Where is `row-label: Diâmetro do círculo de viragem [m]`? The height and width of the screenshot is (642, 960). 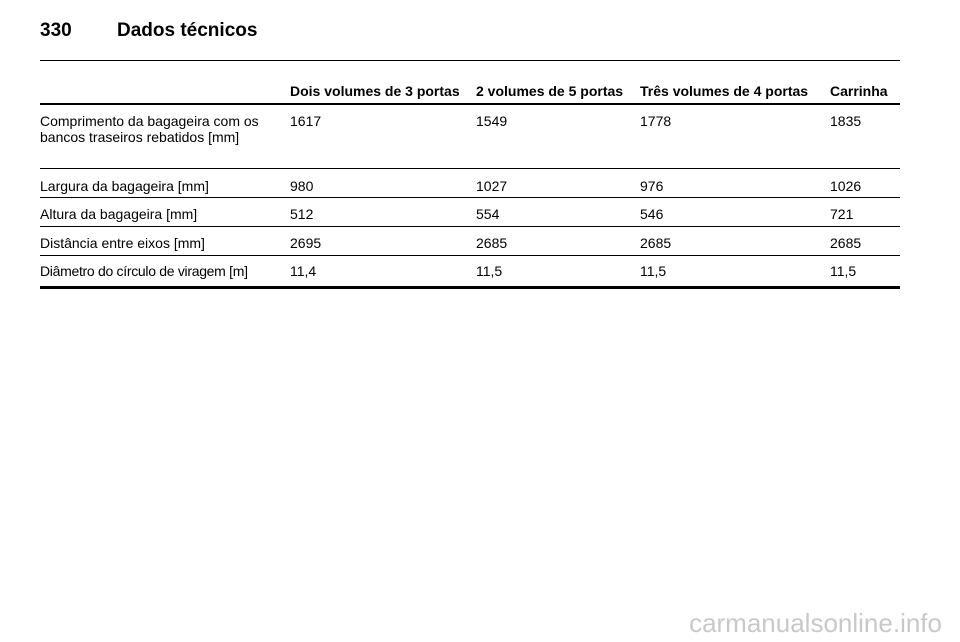
row-label: Diâmetro do círculo de viragem [m] is located at coordinates (144, 271).